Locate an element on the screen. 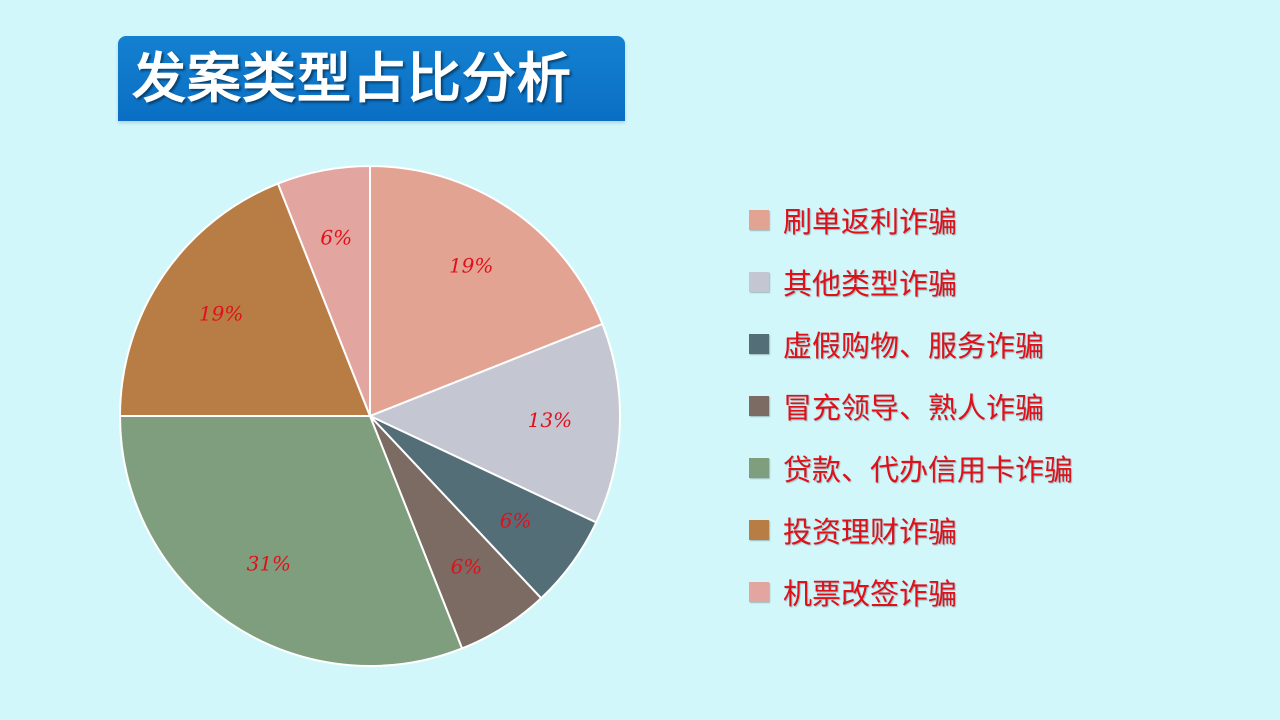  pie-slice-label-4: 6% is located at coordinates (467, 566).